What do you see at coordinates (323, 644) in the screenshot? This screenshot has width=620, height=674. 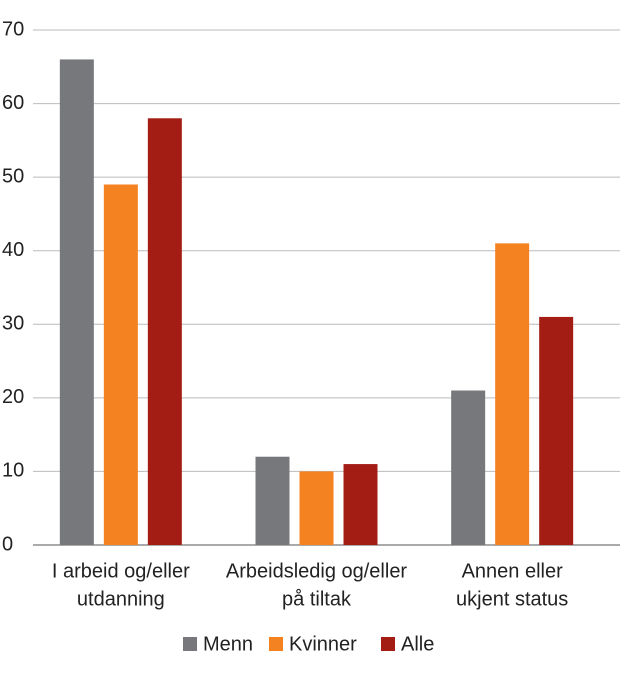 I see `legend-label: Kvinner` at bounding box center [323, 644].